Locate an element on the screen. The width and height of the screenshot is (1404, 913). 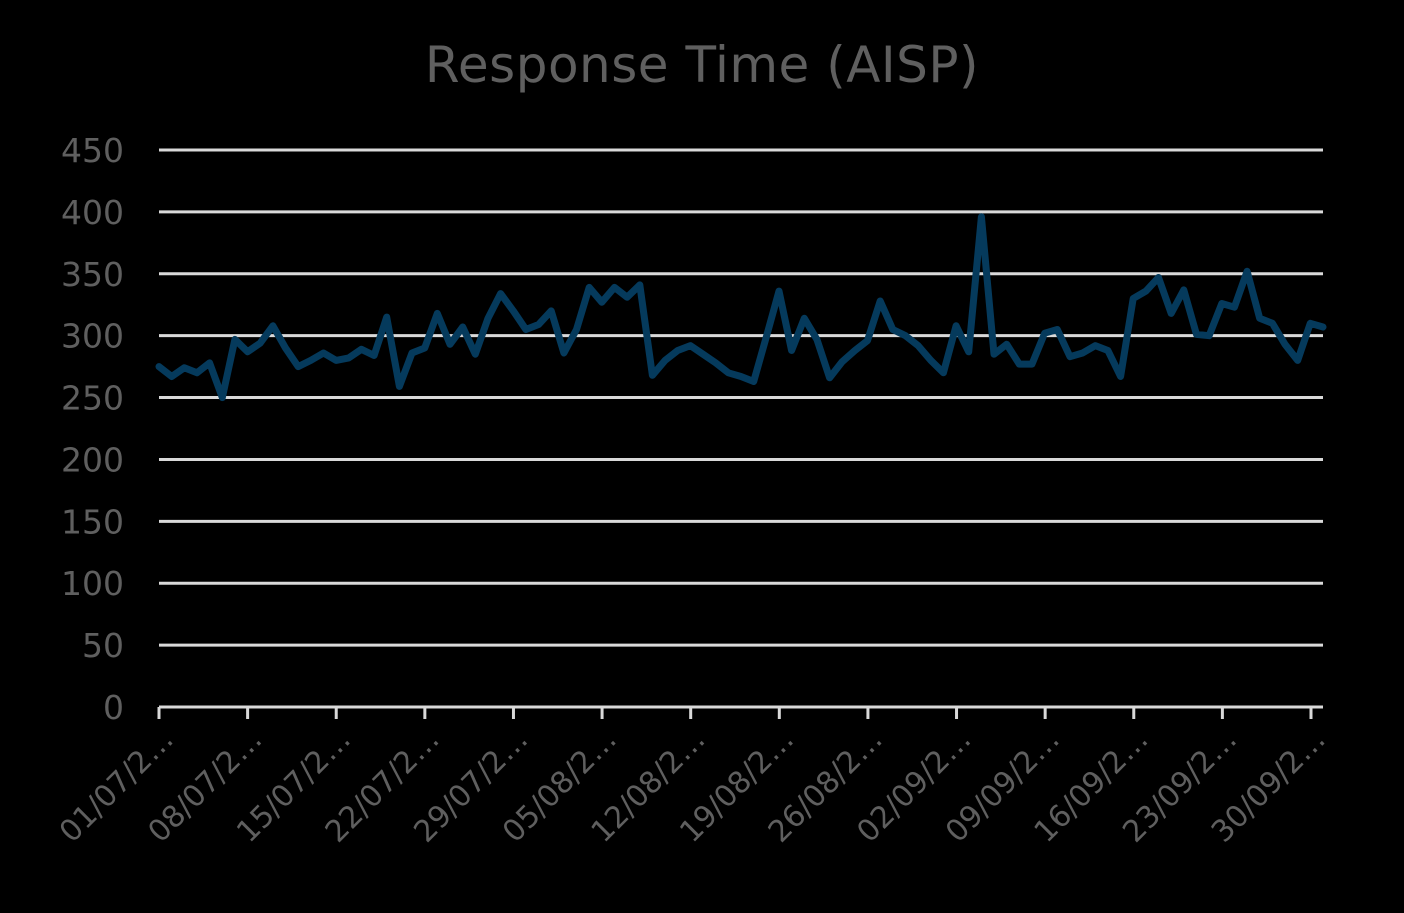
y-axis-labels: 0 50 100 150 200 250 300 350 400 450 is located at coordinates (92, 429).